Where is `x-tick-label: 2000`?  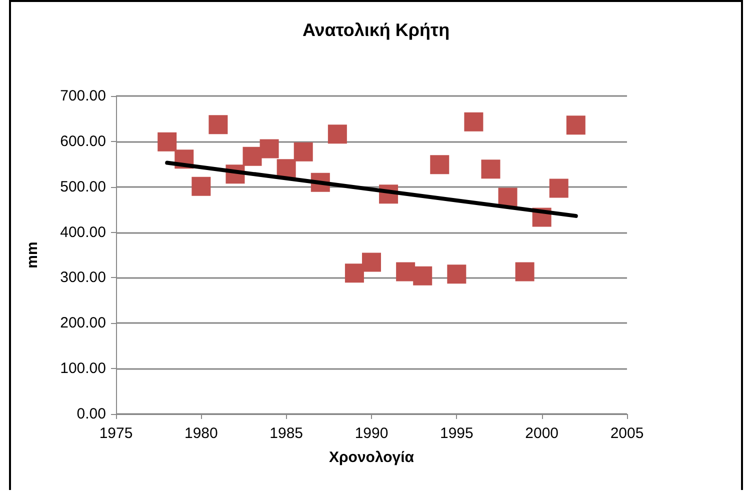 x-tick-label: 2000 is located at coordinates (542, 433).